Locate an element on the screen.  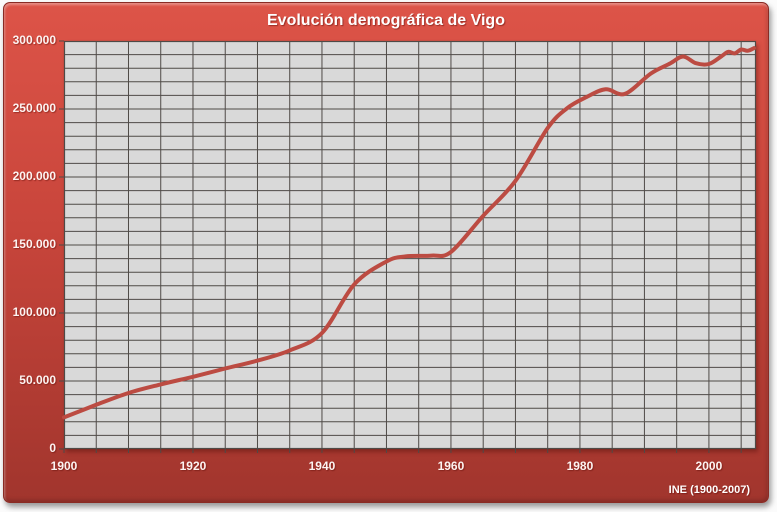
y-axis-tick-label: 50.000 is located at coordinates (37, 380).